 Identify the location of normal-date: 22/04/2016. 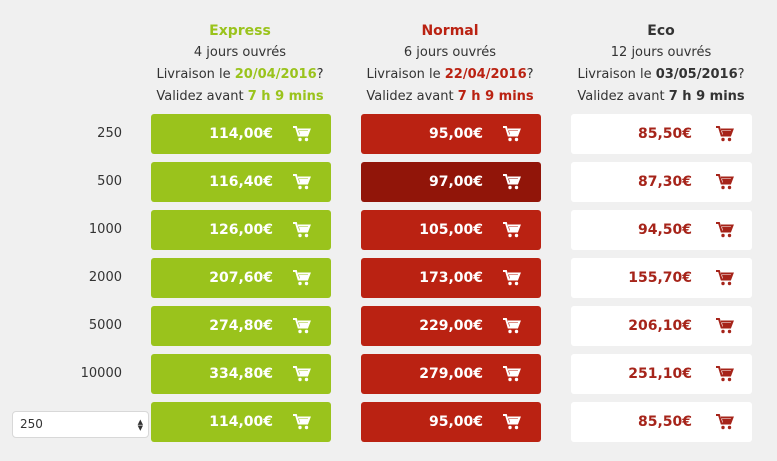
(485, 74).